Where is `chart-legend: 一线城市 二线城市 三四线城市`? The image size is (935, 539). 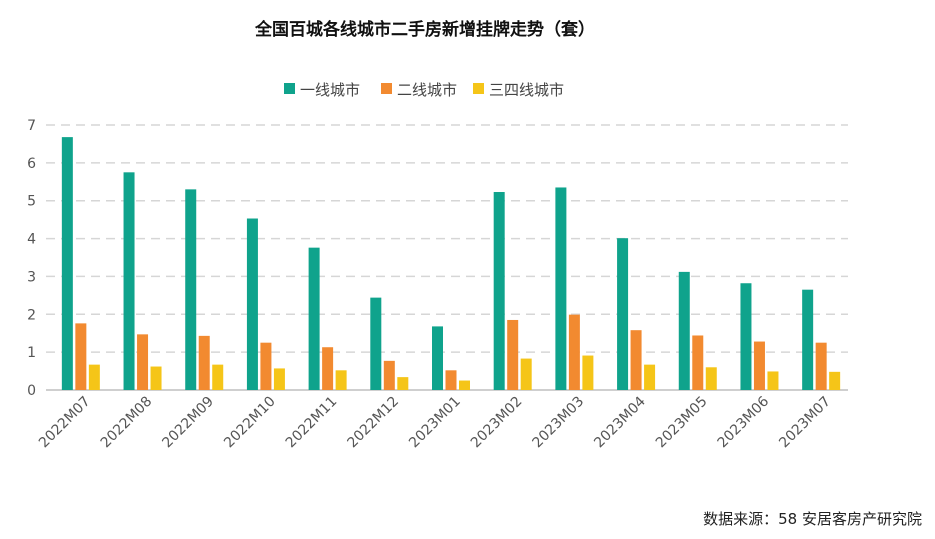 chart-legend: 一线城市 二线城市 三四线城市 is located at coordinates (424, 90).